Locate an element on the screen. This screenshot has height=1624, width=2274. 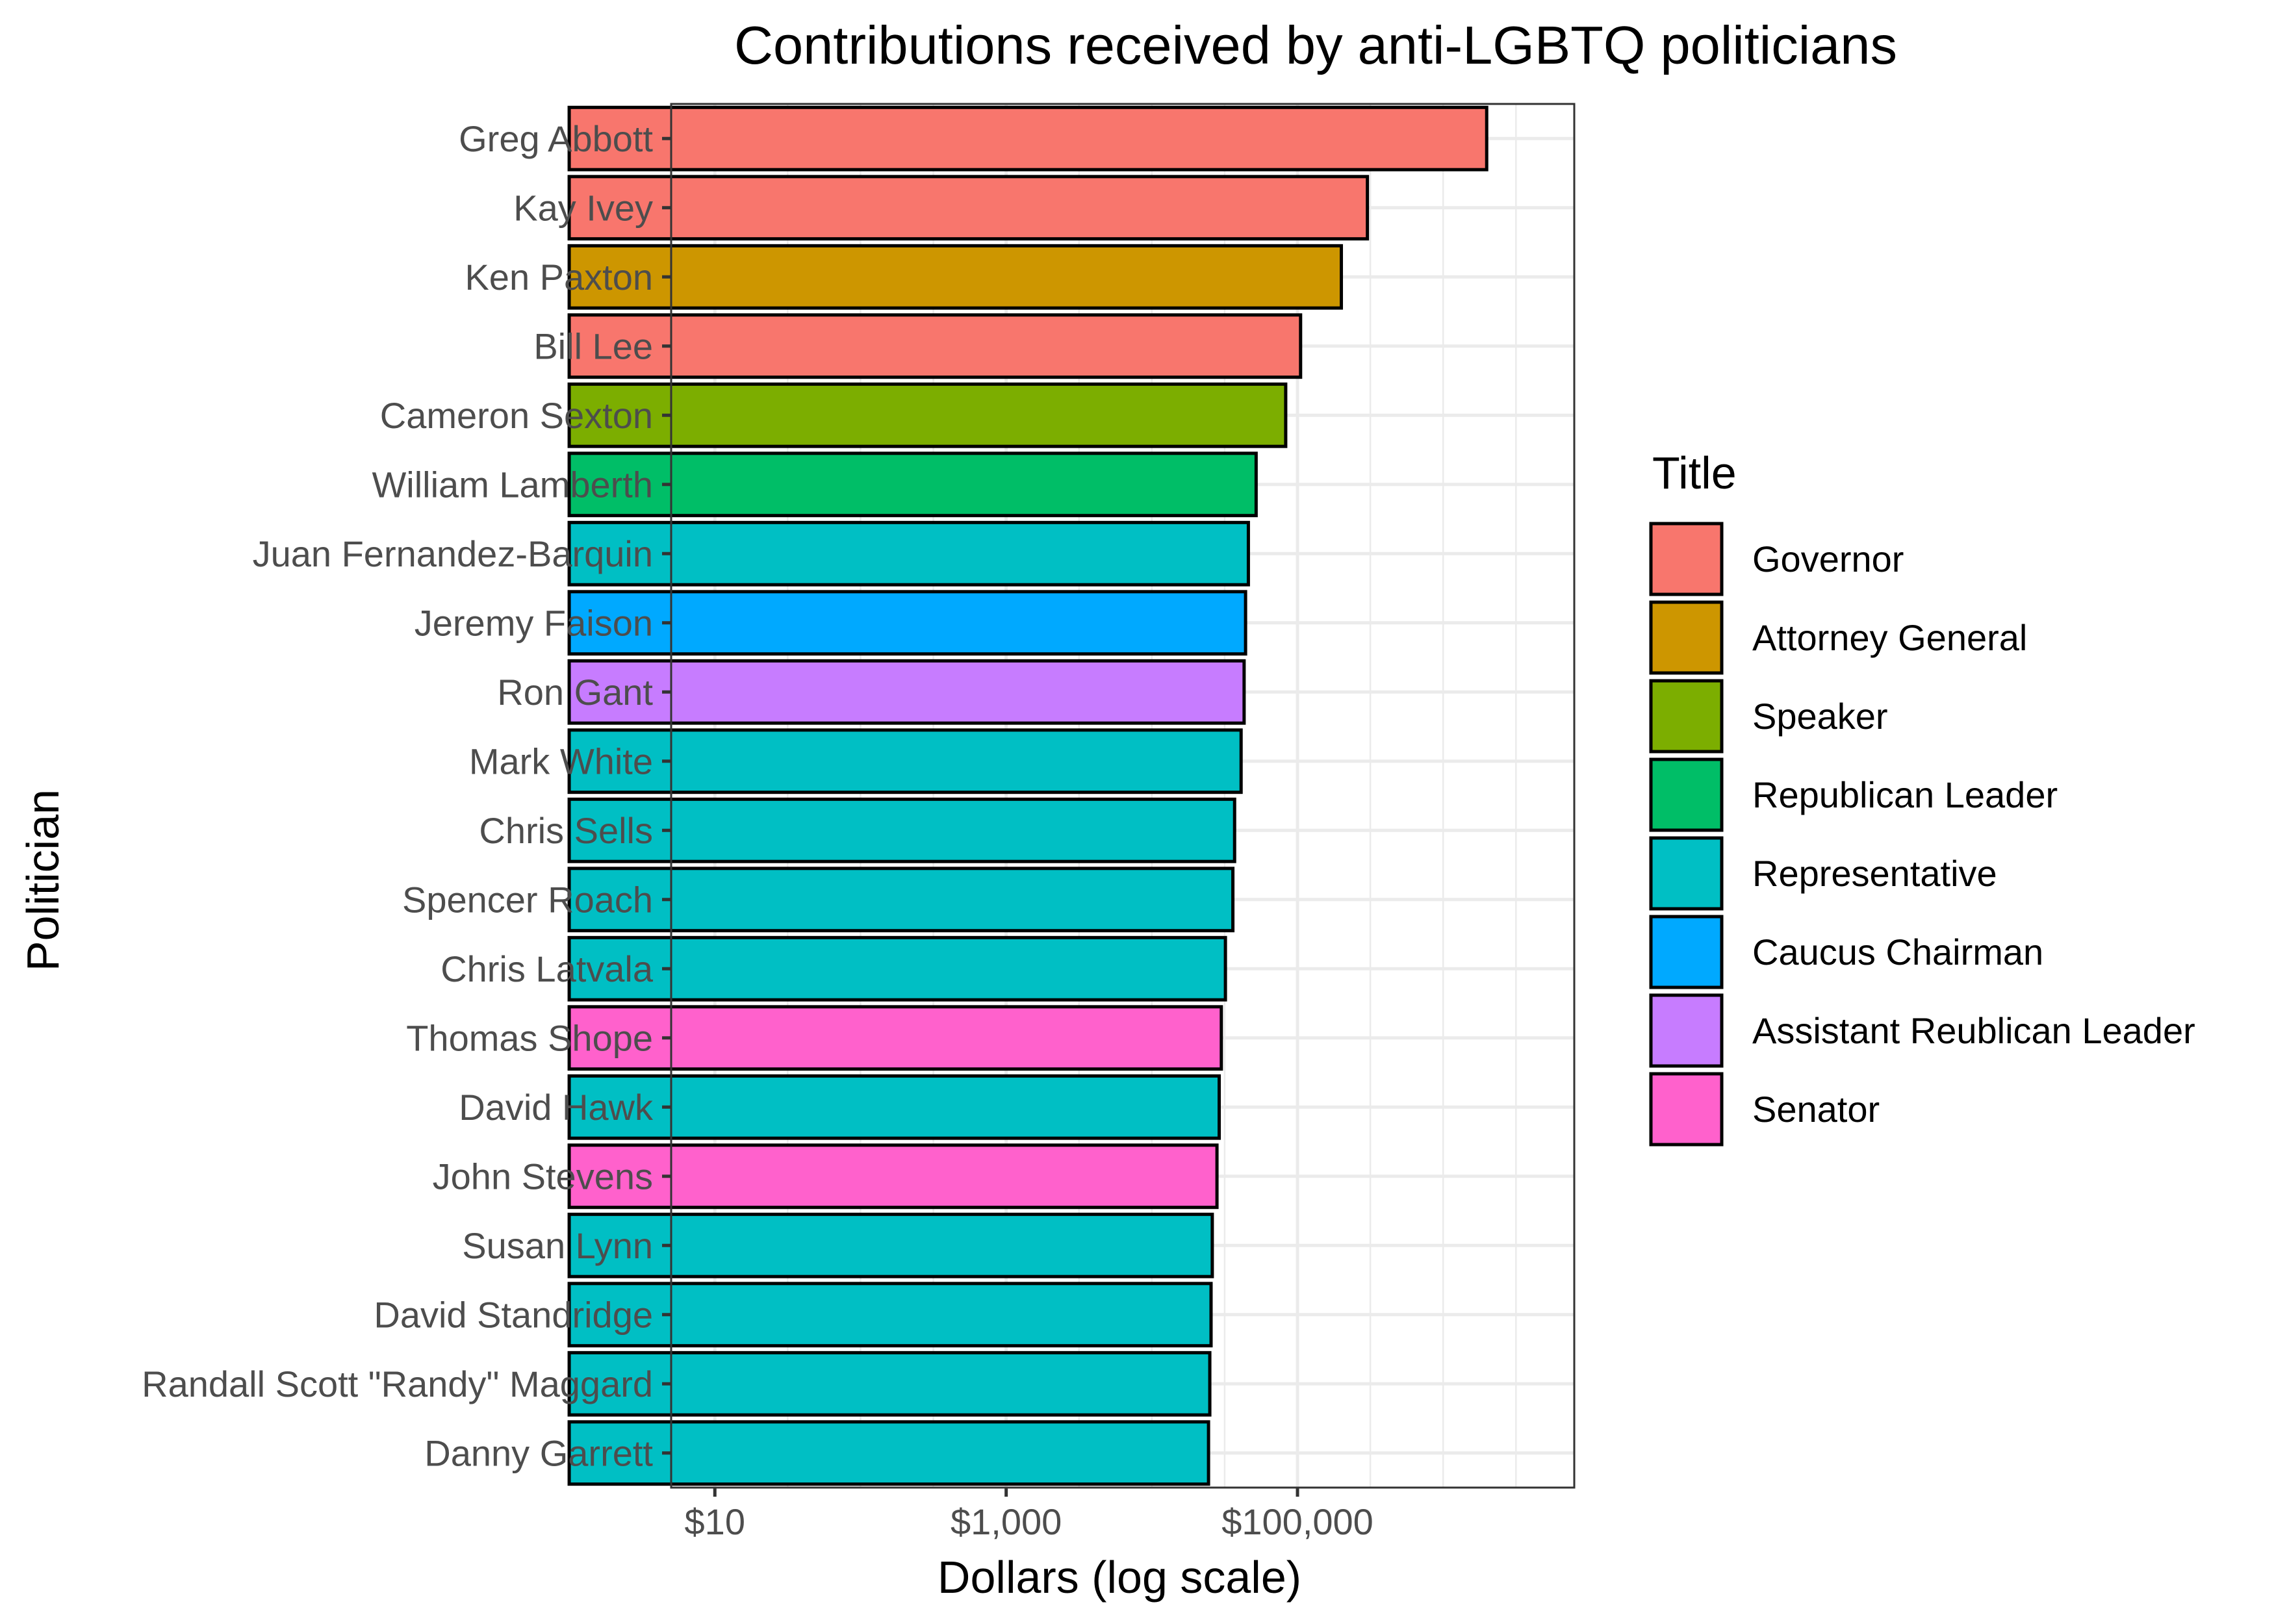
y-tick-label: Bill Lee is located at coordinates (593, 345).